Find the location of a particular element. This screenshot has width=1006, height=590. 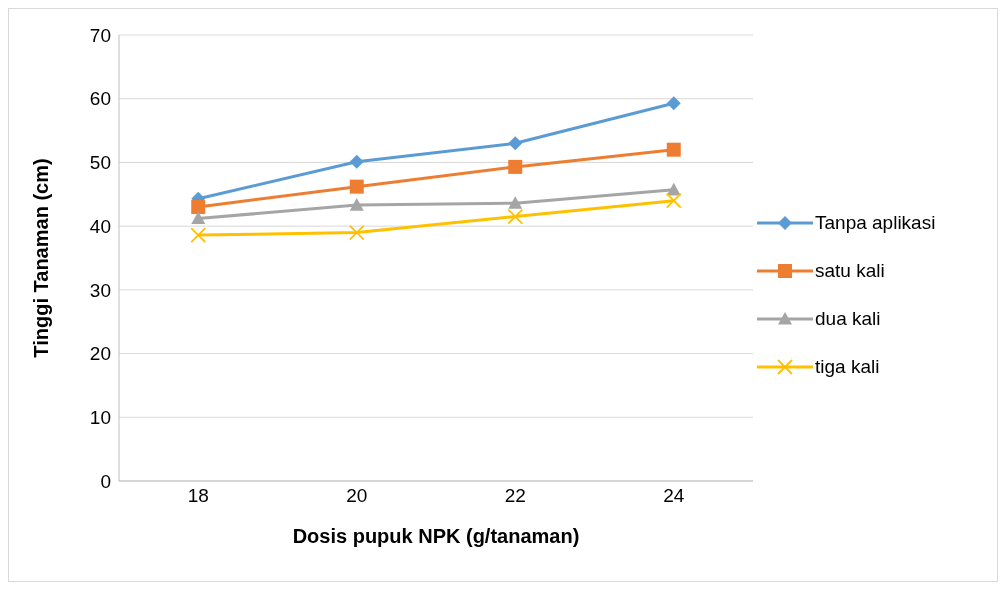

legend-label: tiga kali is located at coordinates (847, 367).